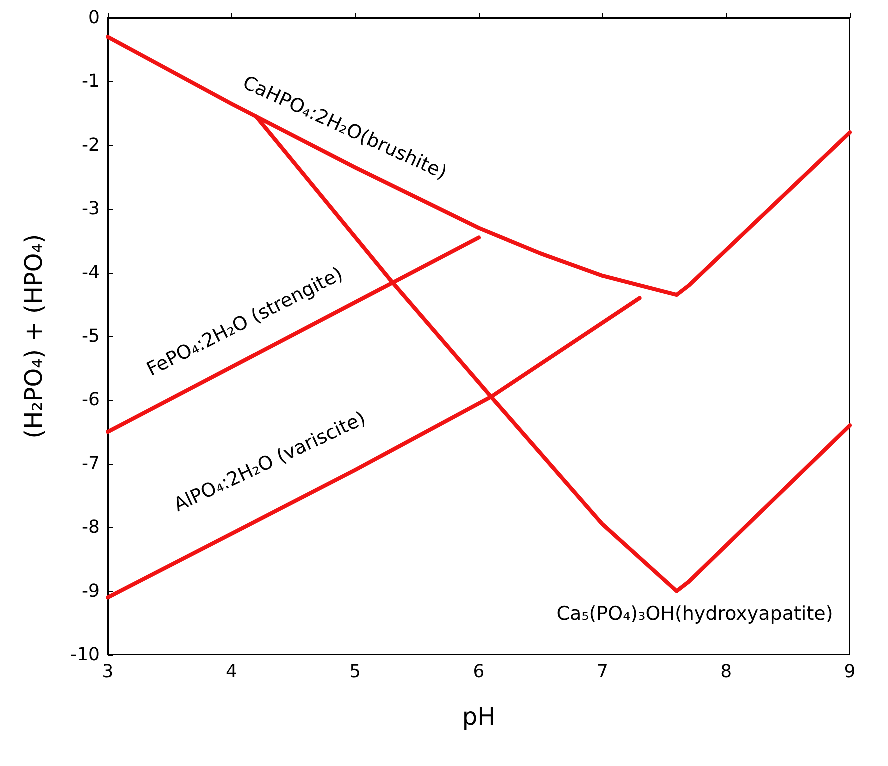 Image resolution: width=888 pixels, height=766 pixels. Describe the element at coordinates (108, 672) in the screenshot. I see `x-tick-label: 3` at that location.